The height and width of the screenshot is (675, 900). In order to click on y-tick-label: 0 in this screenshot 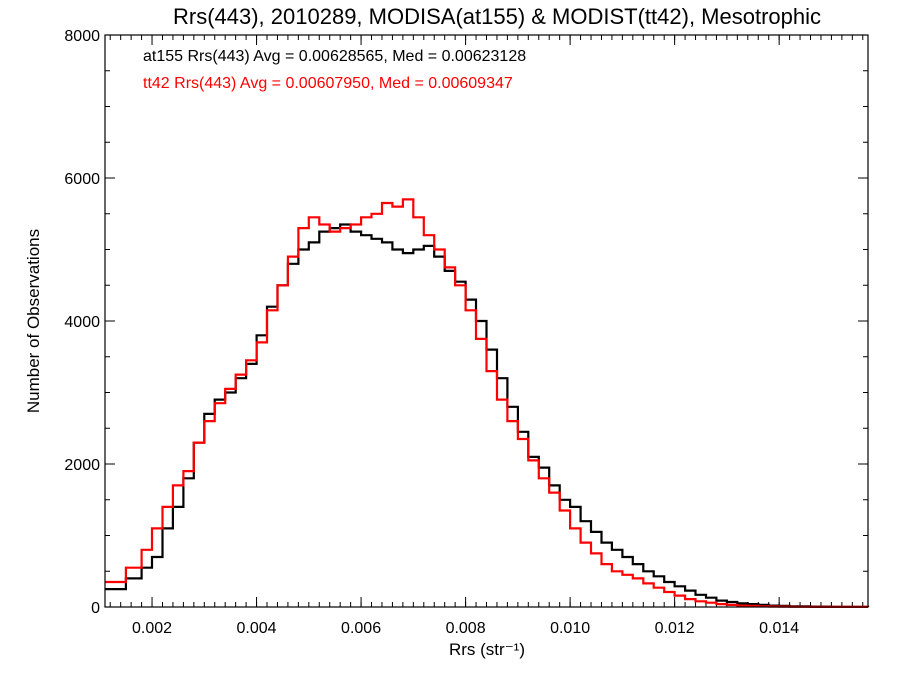, I will do `click(95, 608)`.